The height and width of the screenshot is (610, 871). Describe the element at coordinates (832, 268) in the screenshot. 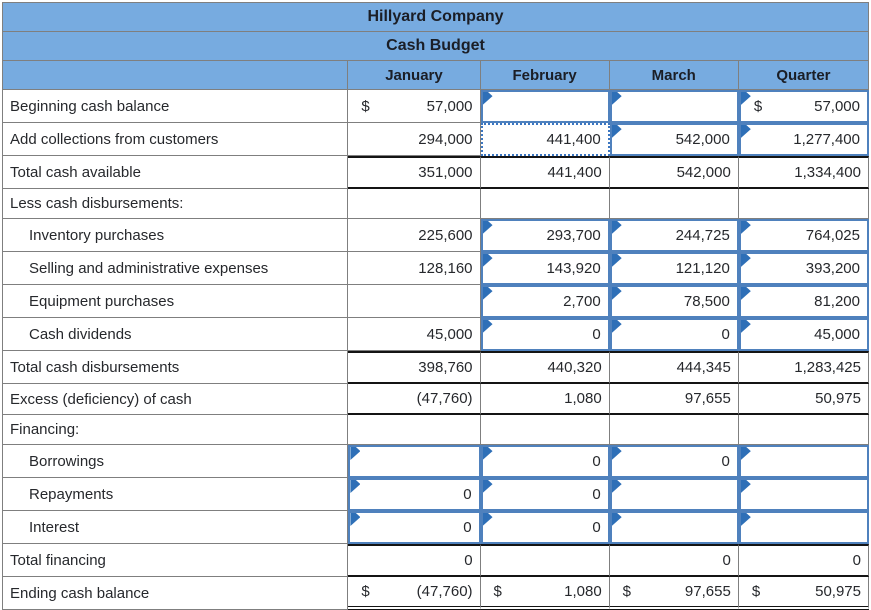

I see `cell-value: 393,200` at that location.